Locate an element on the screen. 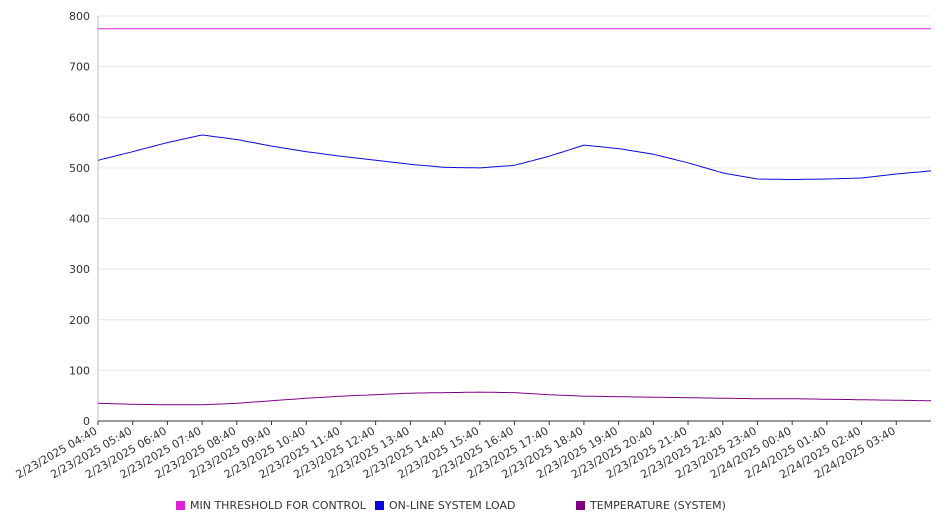 Image resolution: width=946 pixels, height=526 pixels. y-tick-label: 500 is located at coordinates (79, 168).